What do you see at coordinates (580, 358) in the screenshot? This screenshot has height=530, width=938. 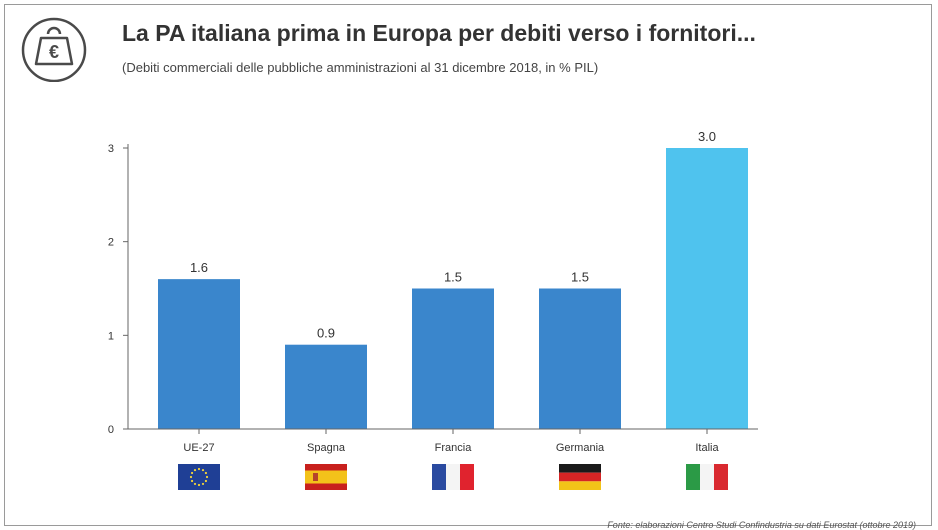 I see `bar-germania` at bounding box center [580, 358].